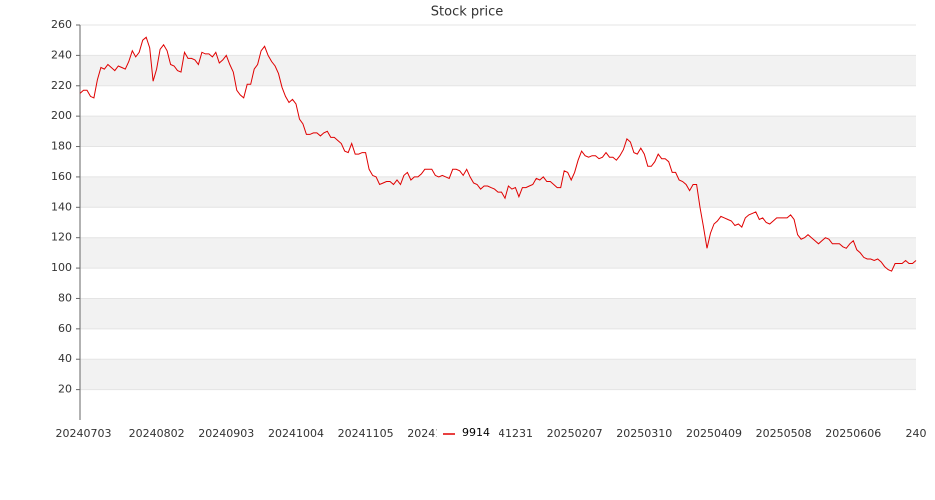  What do you see at coordinates (226, 433) in the screenshot?
I see `x-tick-label: 20240903` at bounding box center [226, 433].